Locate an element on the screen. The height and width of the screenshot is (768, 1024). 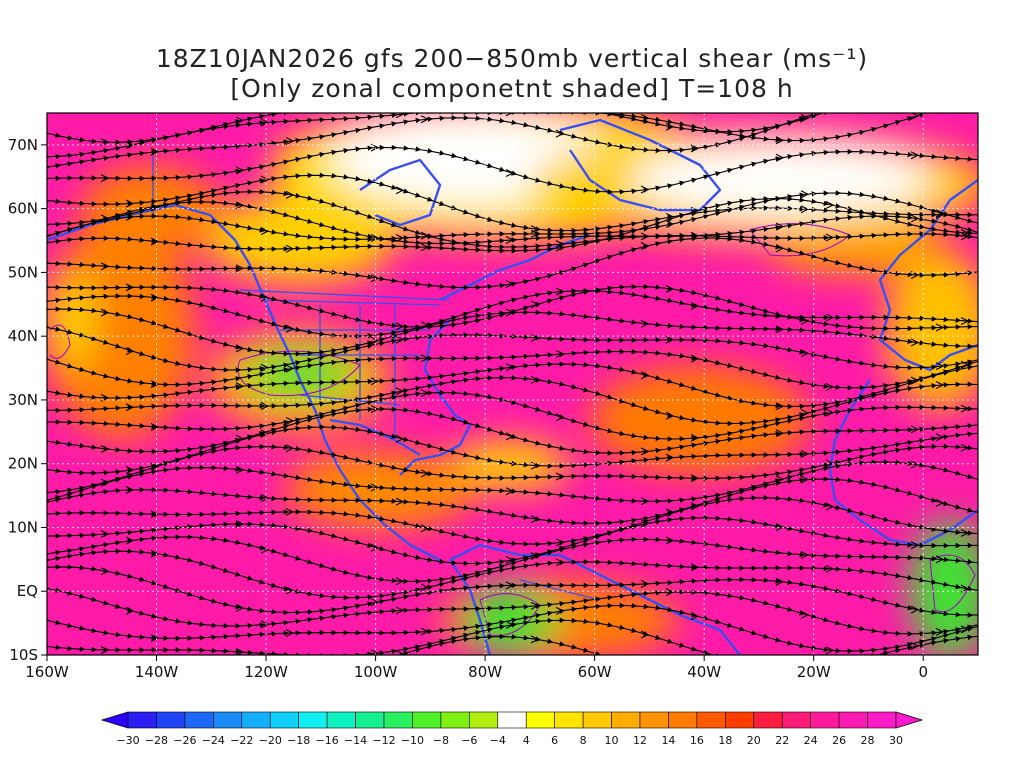
colorbar-label-15: 6 is located at coordinates (554, 740).